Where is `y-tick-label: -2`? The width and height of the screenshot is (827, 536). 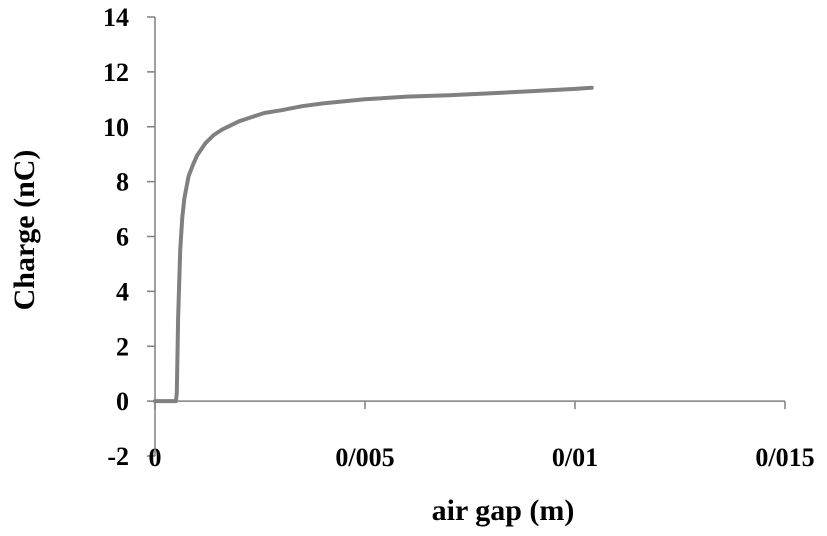 y-tick-label: -2 is located at coordinates (118, 456).